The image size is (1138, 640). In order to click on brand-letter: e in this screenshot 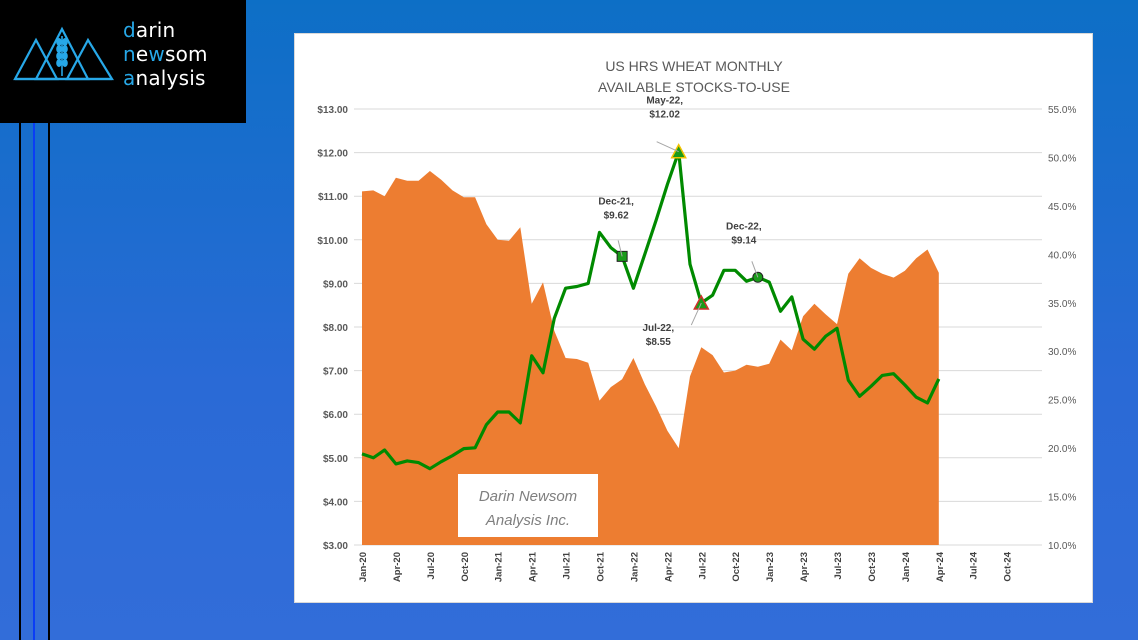, I will do `click(142, 54)`.